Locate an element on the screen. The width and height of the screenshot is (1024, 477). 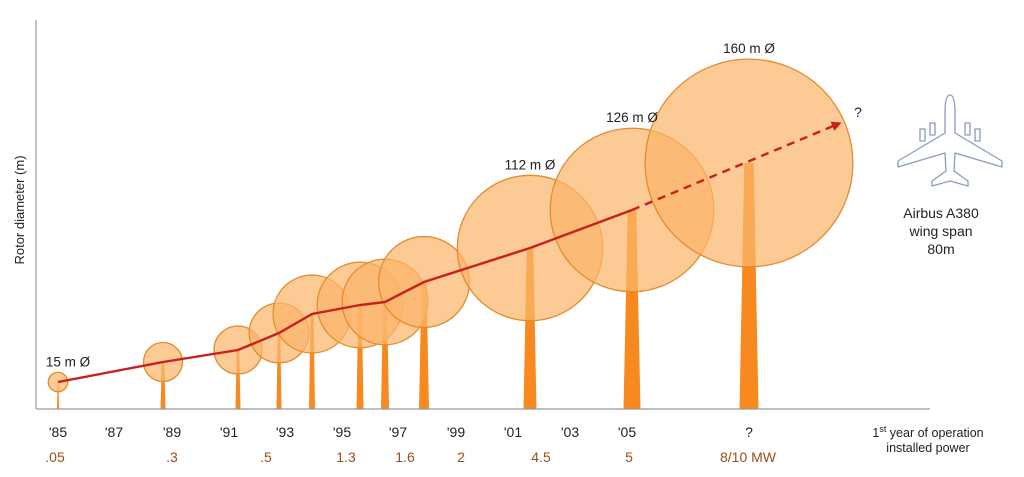
x-tick-label: '89 is located at coordinates (172, 432).